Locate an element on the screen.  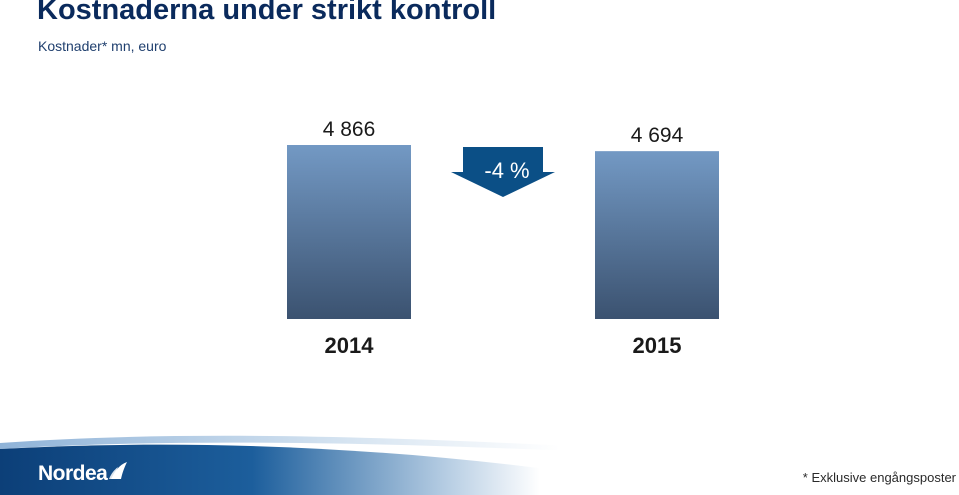
change-arrow: -4 % is located at coordinates (503, 172).